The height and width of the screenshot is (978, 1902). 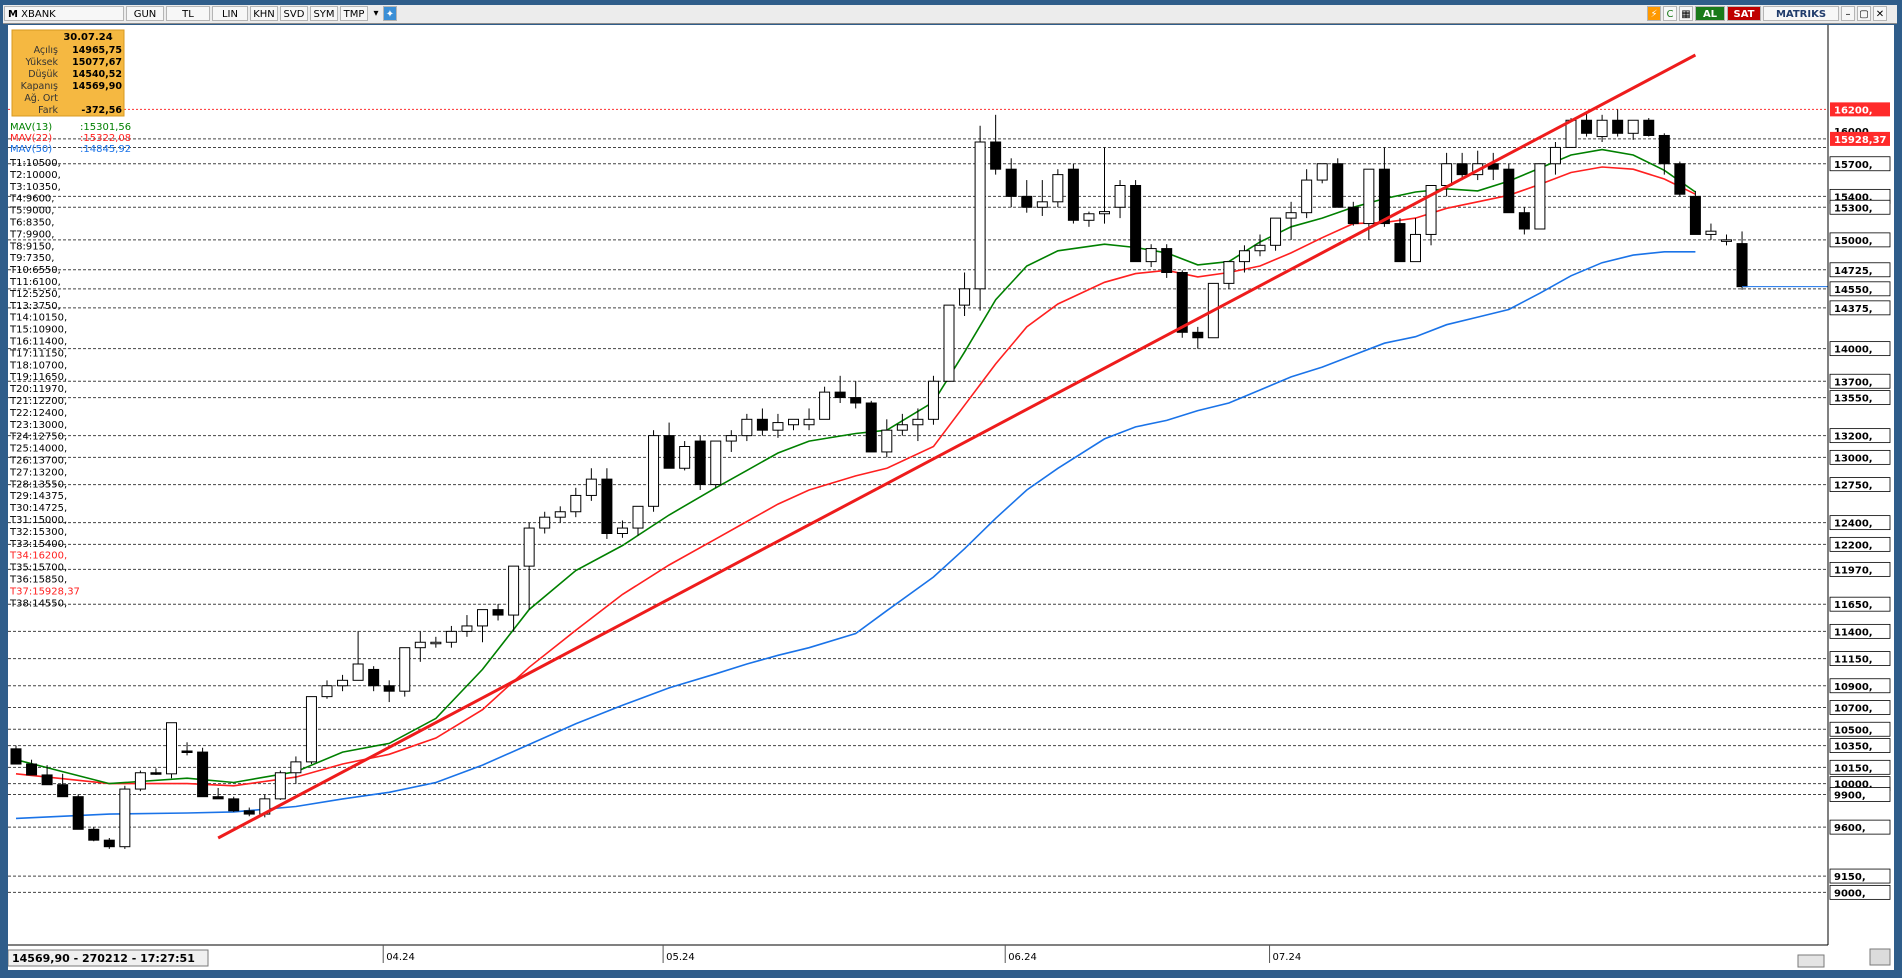 What do you see at coordinates (35, 163) in the screenshot?
I see `trend-label: T1:10500,` at bounding box center [35, 163].